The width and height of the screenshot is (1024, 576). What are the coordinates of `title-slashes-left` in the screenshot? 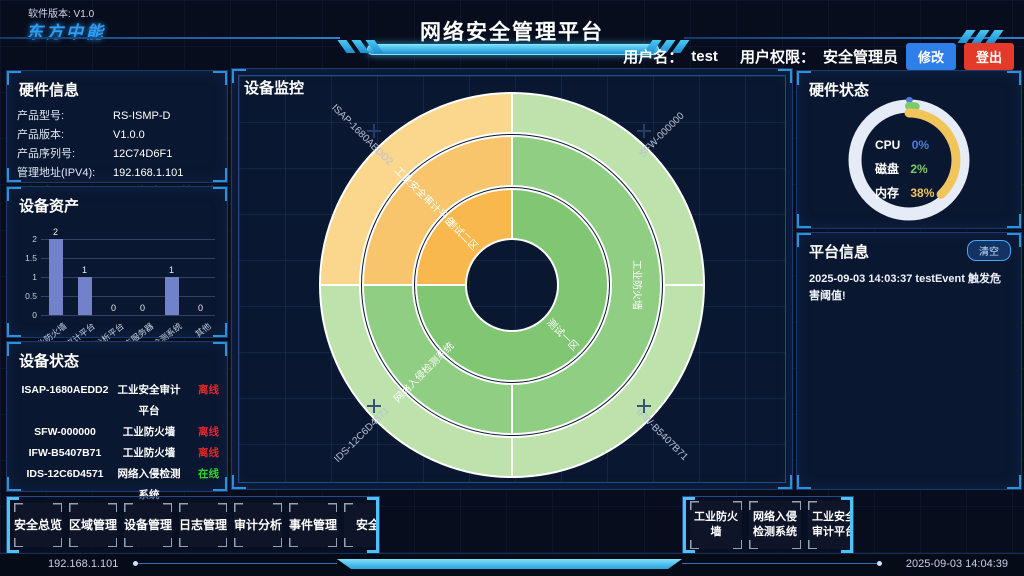 It's located at (360, 46).